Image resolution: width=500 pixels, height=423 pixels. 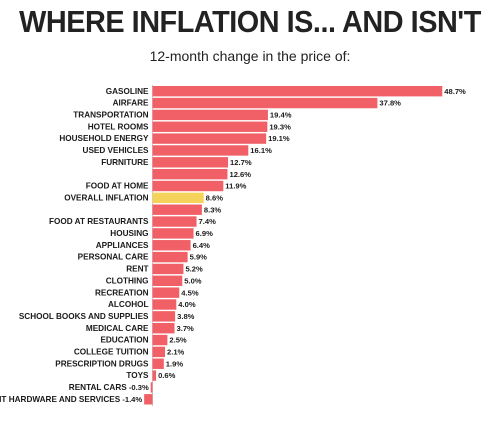 I want to click on category-label-11: FOOD AT RESTAURANTS, so click(x=99, y=221).